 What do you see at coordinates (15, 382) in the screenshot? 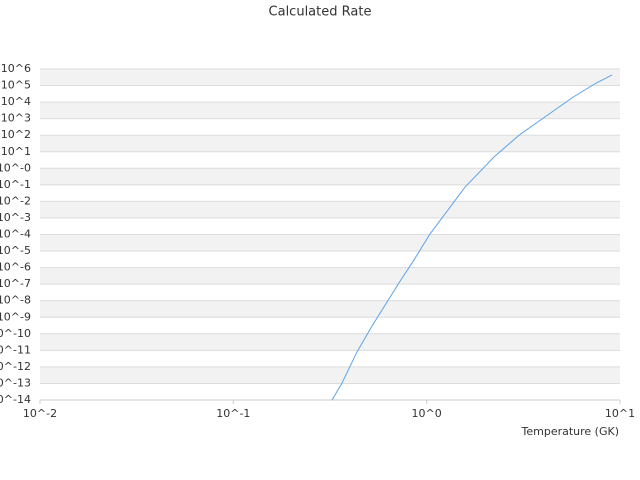
I see `y-tick-label: 10^-13` at bounding box center [15, 382].